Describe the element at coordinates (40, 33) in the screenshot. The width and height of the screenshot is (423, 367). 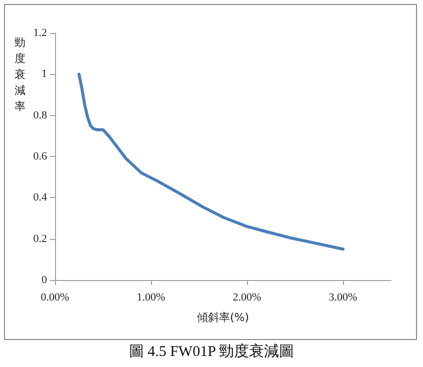
I see `y-tick-label: 1.2` at that location.